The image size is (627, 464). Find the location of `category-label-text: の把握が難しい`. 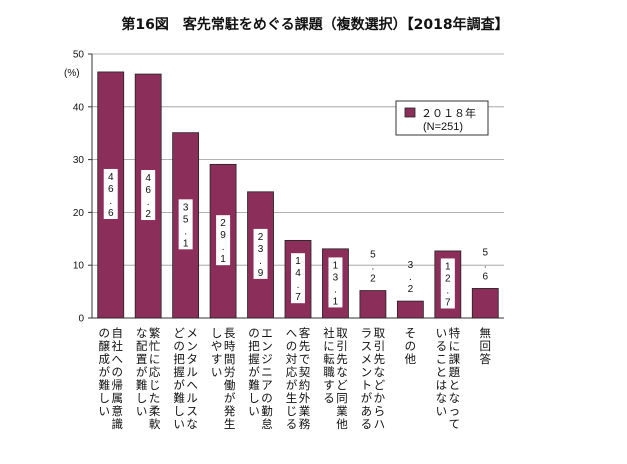

category-label-text: の把握が難しい is located at coordinates (254, 372).